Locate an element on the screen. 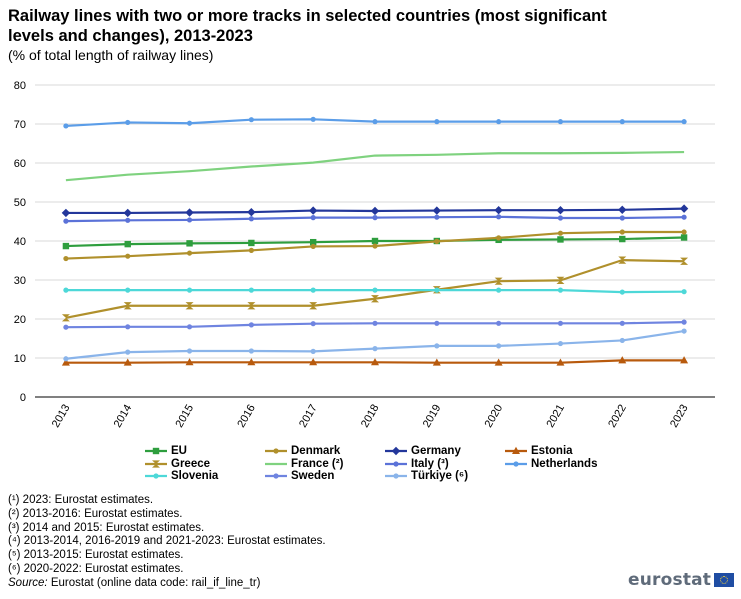 The width and height of the screenshot is (741, 599). legend-swatch-netherlands is located at coordinates (516, 463).